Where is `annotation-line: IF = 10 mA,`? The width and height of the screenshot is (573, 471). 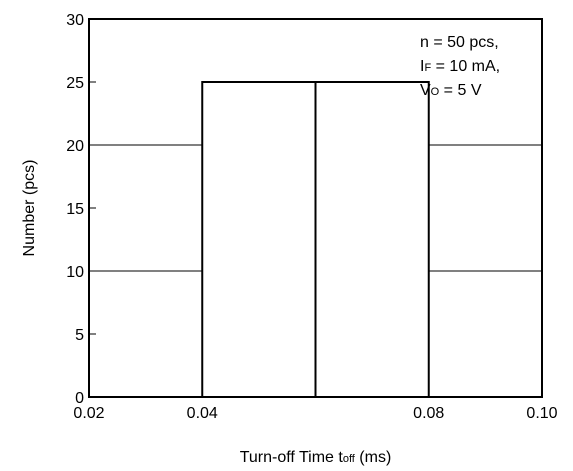
annotation-line: IF = 10 mA, is located at coordinates (460, 66).